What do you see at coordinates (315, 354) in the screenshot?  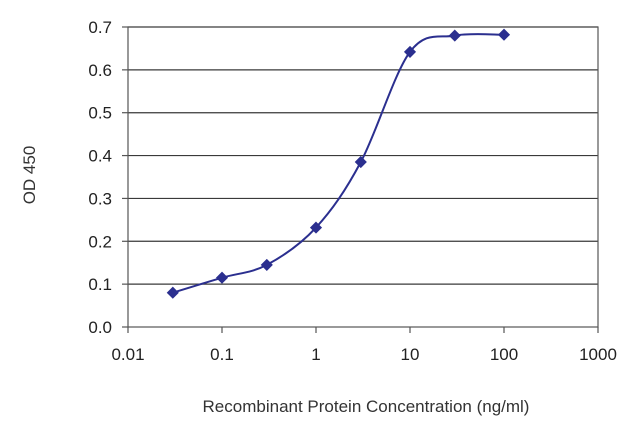 I see `x-tick-label: 1` at bounding box center [315, 354].